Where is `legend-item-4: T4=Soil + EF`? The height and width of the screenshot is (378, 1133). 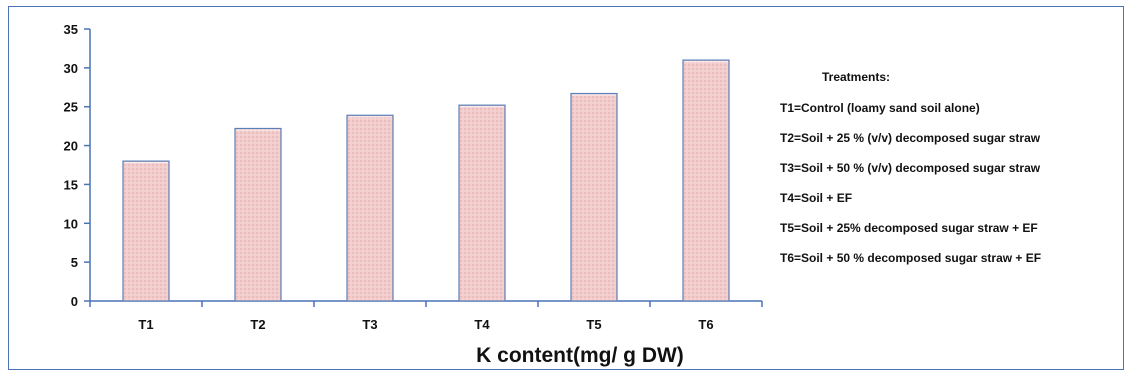 legend-item-4: T4=Soil + EF is located at coordinates (816, 198).